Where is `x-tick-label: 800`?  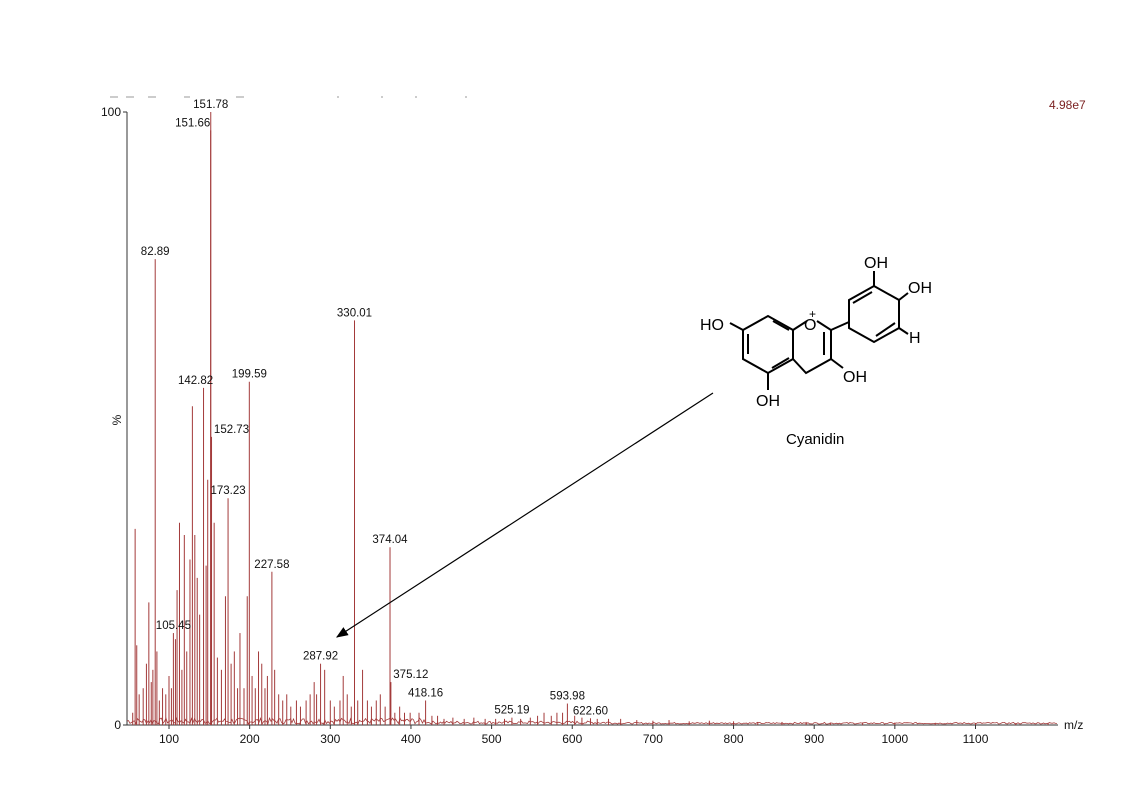
x-tick-label: 800 is located at coordinates (734, 739).